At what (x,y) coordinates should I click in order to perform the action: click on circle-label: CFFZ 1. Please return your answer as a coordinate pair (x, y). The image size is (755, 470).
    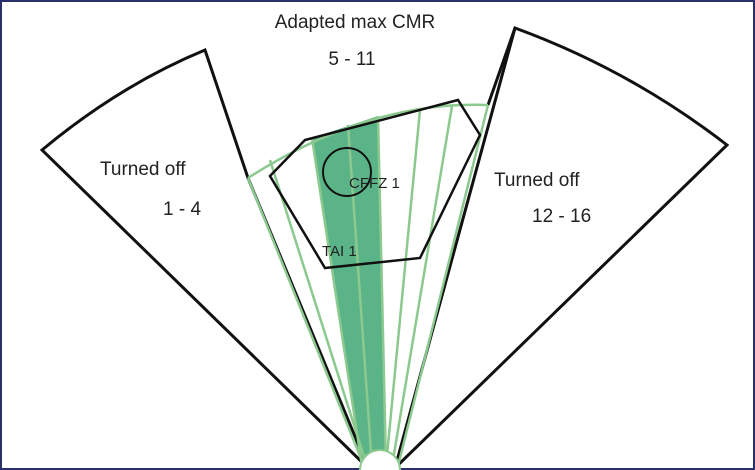
    Looking at the image, I should click on (374, 183).